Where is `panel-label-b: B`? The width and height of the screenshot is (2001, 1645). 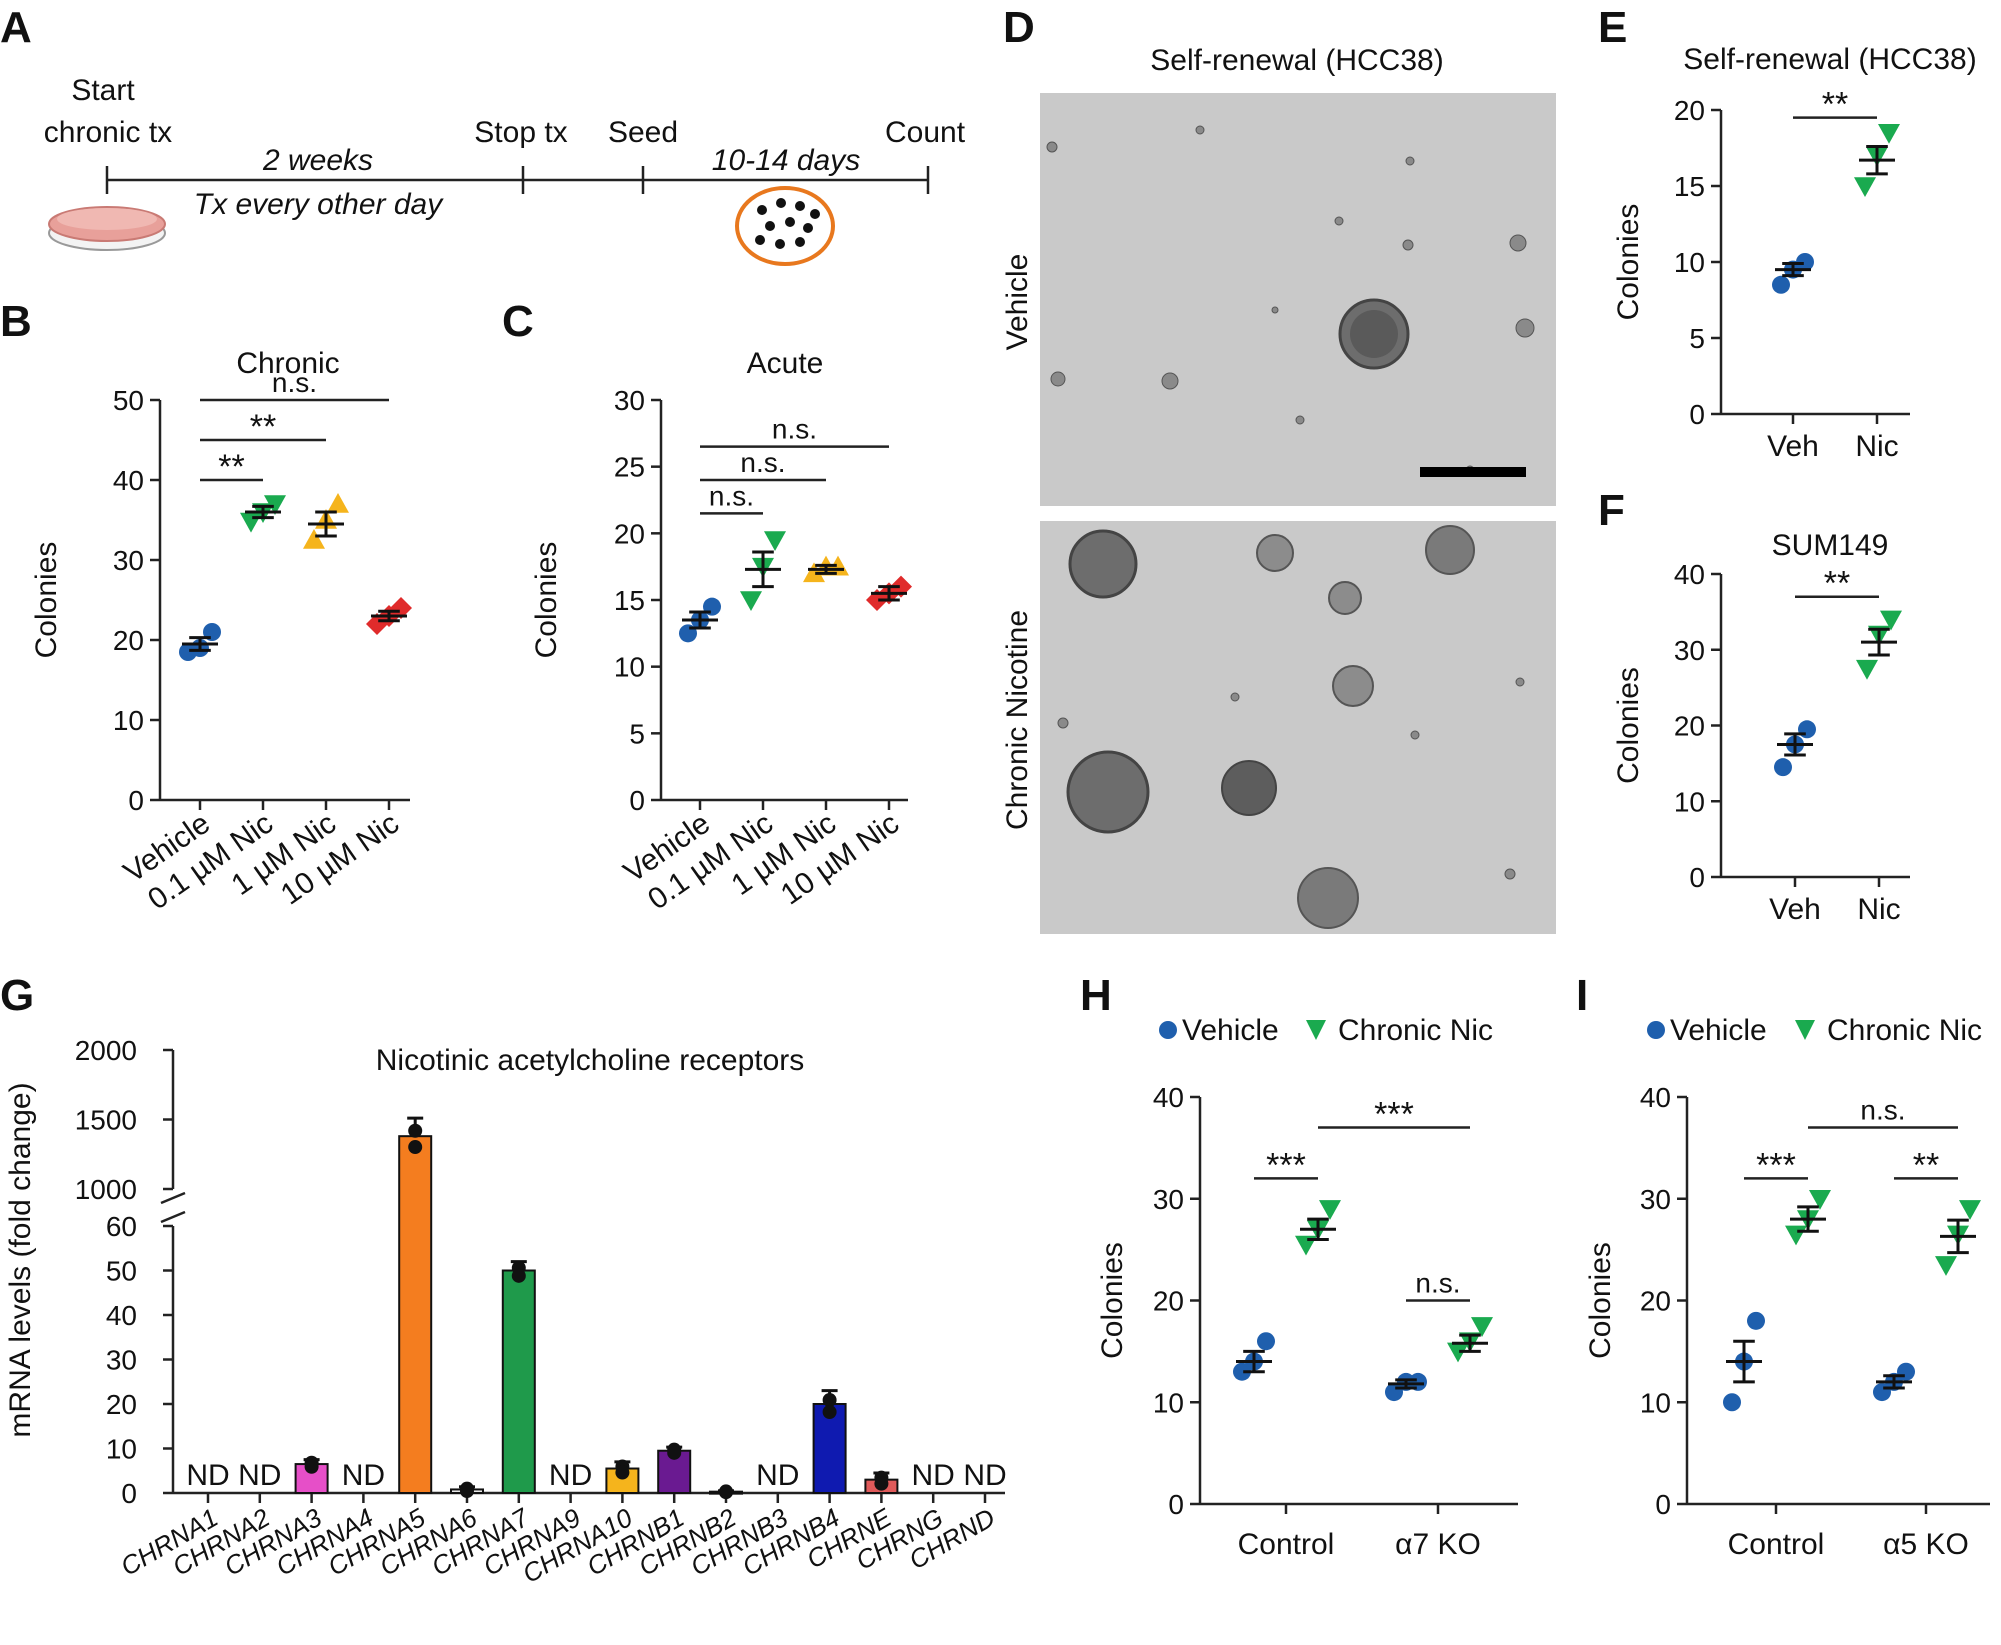 panel-label-b: B is located at coordinates (16, 321).